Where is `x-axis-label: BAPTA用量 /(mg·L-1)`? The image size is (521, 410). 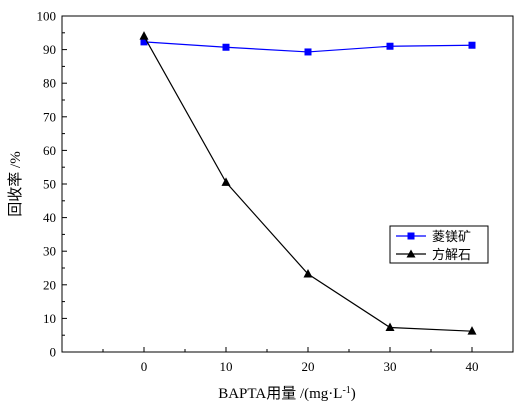
x-axis-label: BAPTA用量 /(mg·L-1) is located at coordinates (287, 394).